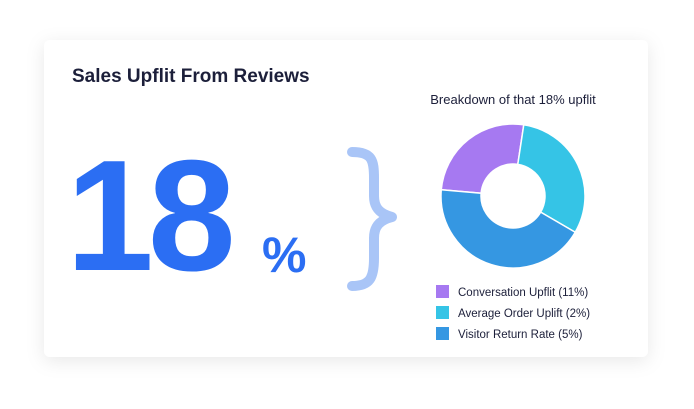  Describe the element at coordinates (524, 314) in the screenshot. I see `legend-label: Average Order Uplift (2%)` at that location.